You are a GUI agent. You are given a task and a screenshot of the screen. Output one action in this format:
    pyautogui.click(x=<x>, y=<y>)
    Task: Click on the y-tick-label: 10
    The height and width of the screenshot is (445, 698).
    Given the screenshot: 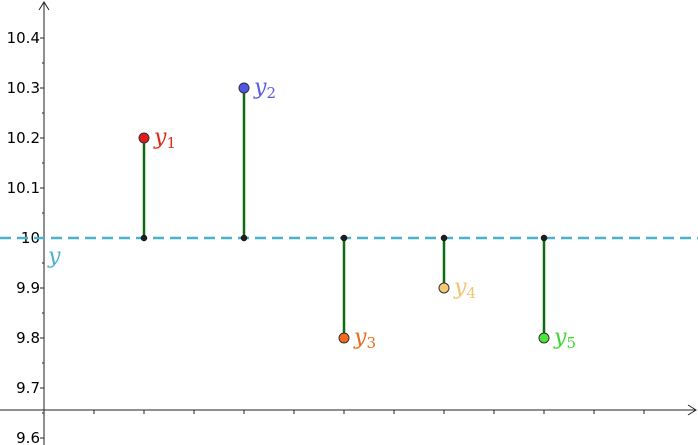 What is the action you would take?
    pyautogui.click(x=30, y=238)
    